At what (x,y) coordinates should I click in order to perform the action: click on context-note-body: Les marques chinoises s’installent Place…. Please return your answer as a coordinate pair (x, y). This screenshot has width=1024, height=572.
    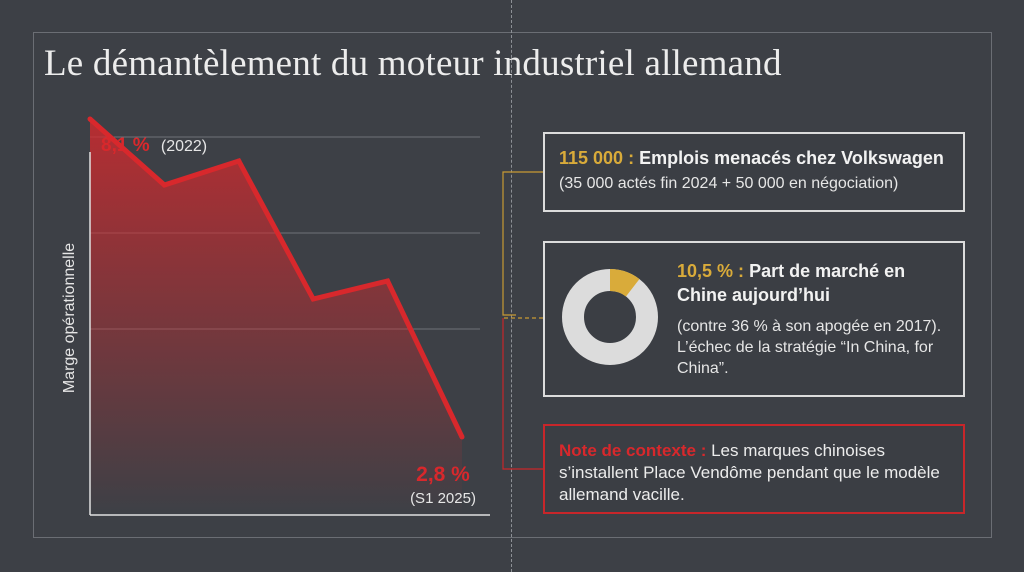
    Looking at the image, I should click on (749, 472).